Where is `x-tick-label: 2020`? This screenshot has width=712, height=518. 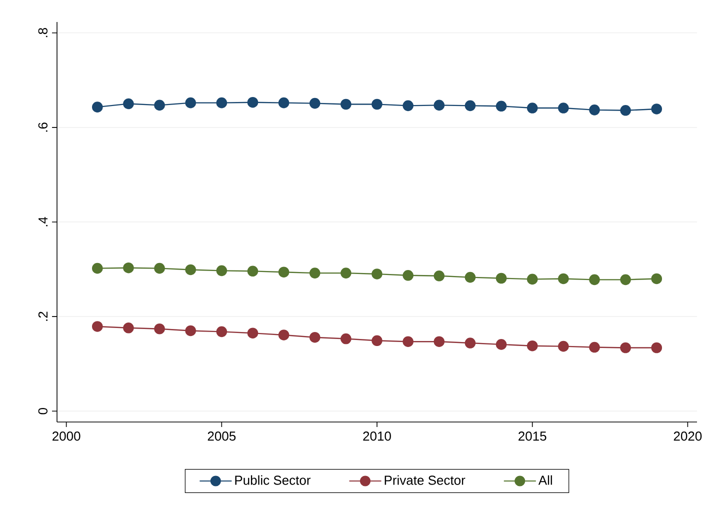
x-tick-label: 2020 is located at coordinates (688, 436).